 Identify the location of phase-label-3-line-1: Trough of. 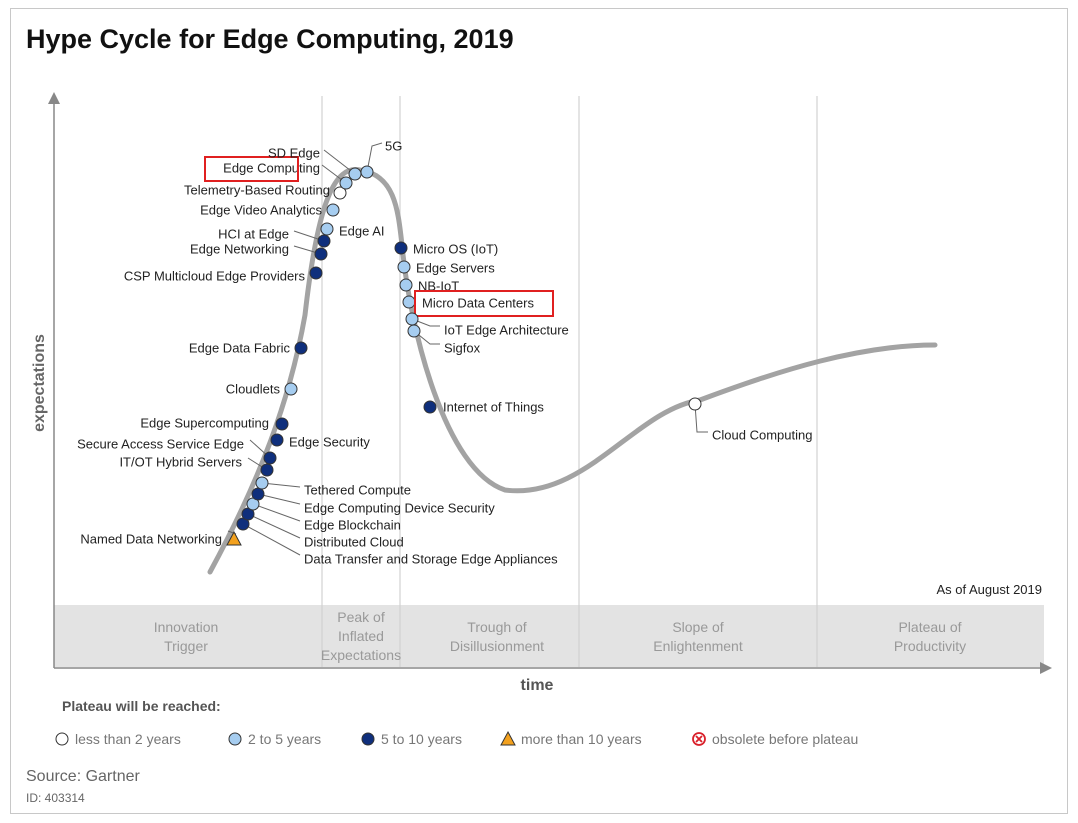
(497, 627).